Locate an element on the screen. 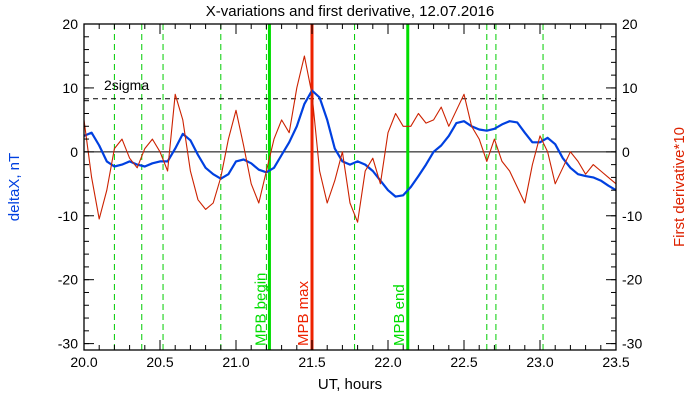 This screenshot has height=400, width=700. mpb-label: MPB max is located at coordinates (303, 313).